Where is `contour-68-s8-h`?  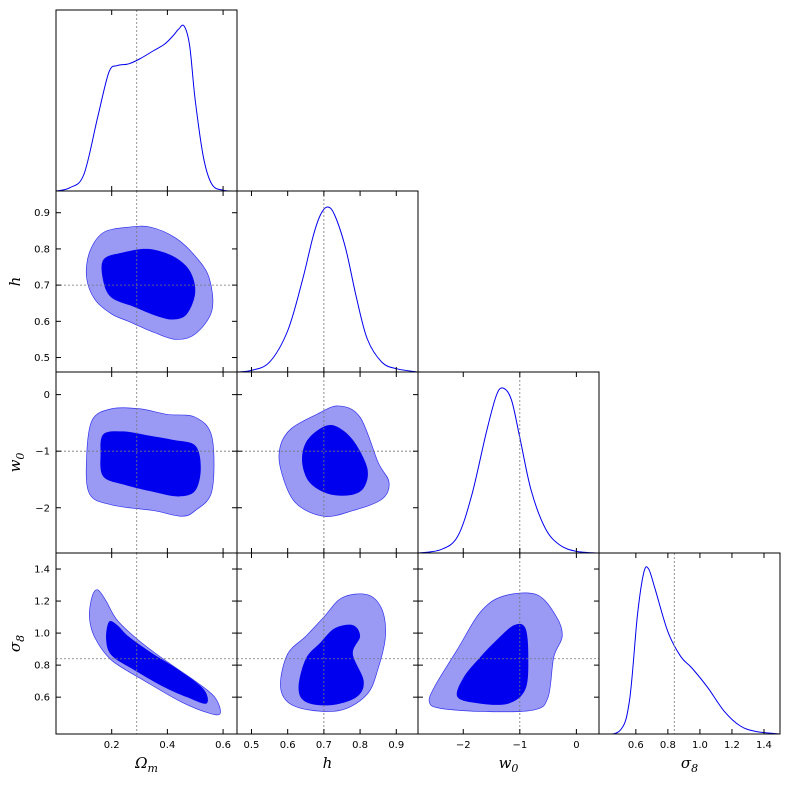 contour-68-s8-h is located at coordinates (331, 665).